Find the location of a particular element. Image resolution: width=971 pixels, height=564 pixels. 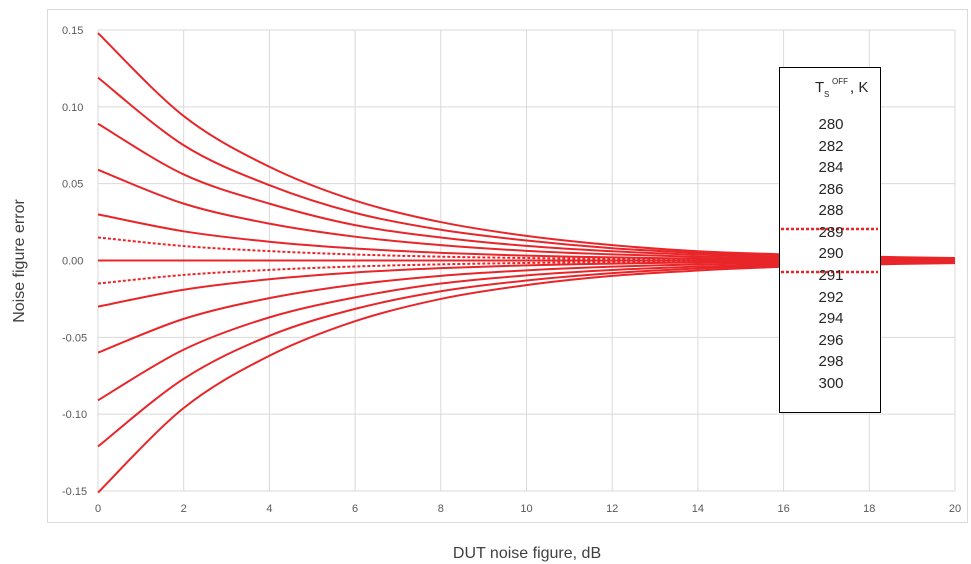

y-tick-label: -0.05 is located at coordinates (74, 338).